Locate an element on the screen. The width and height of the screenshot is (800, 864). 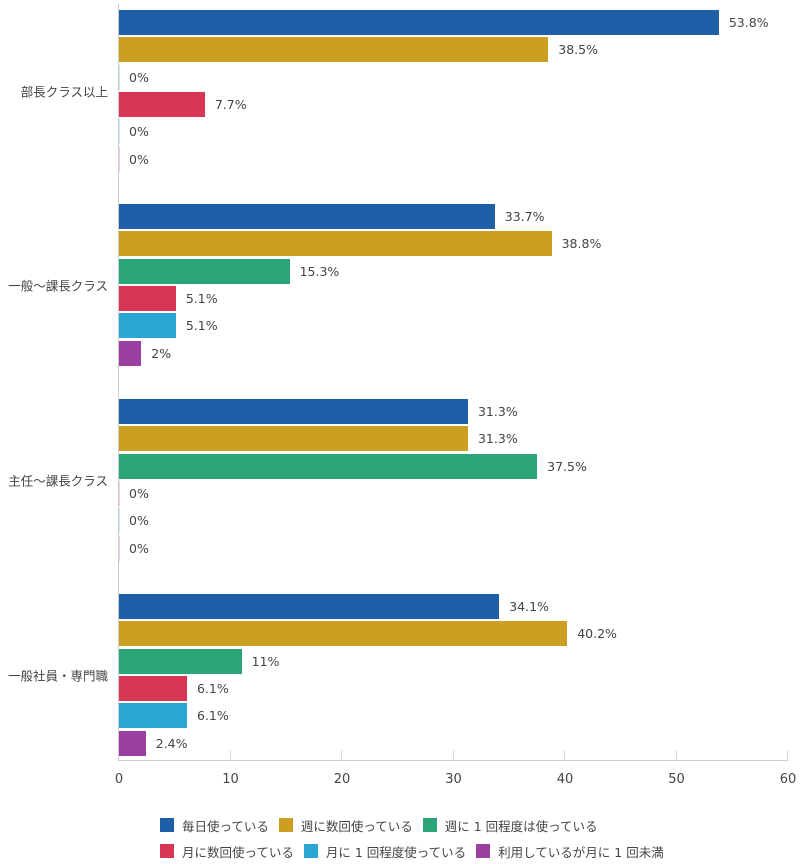
legend-row: 月に数回使っている 月に 1 回程度使っている 利用しているが月に 1 回未満 is located at coordinates (440, 851).